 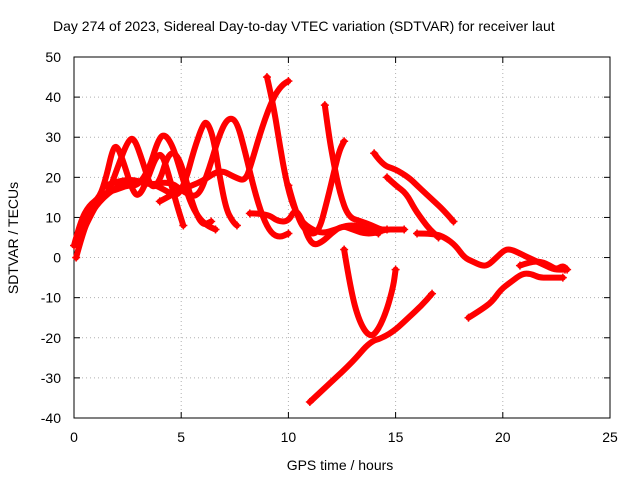 I want to click on y-tick-label: -10, so click(x=51, y=298).